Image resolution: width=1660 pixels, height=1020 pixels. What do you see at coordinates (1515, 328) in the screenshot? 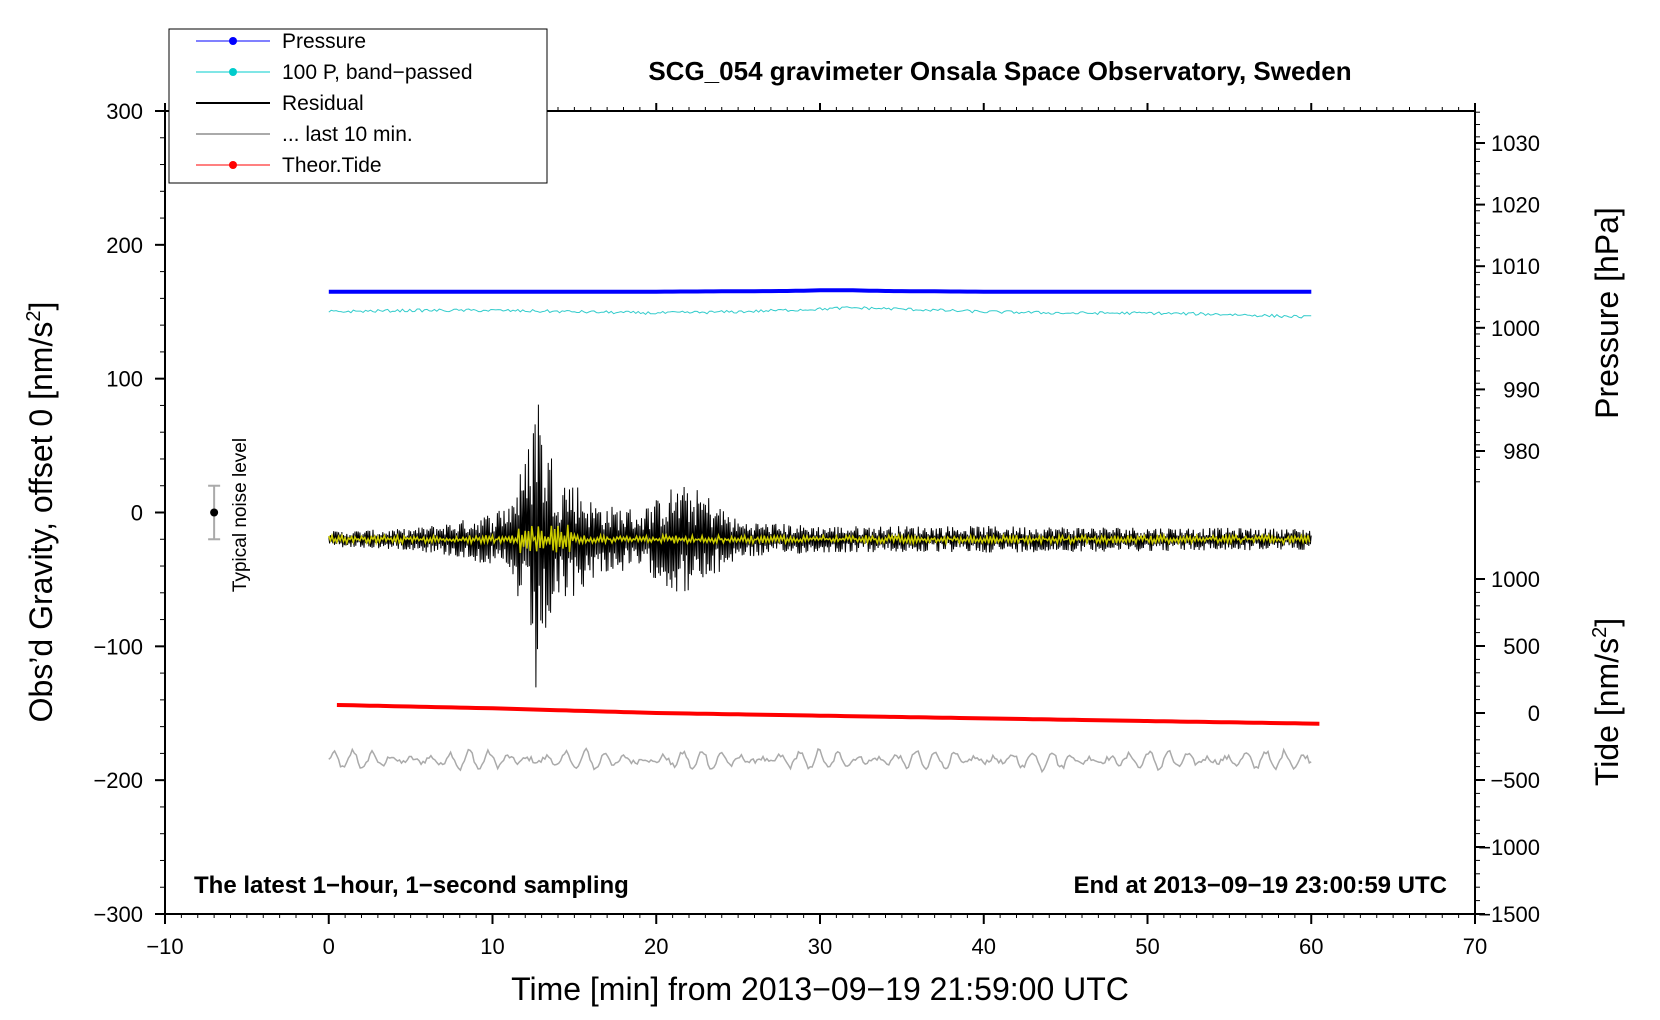
I see `pressure-tick-label: 1000` at bounding box center [1515, 328].